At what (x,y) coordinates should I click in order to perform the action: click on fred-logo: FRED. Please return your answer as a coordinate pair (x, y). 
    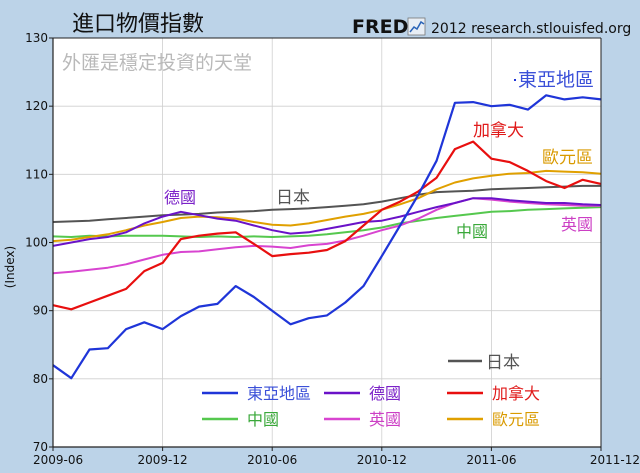
    Looking at the image, I should click on (380, 27).